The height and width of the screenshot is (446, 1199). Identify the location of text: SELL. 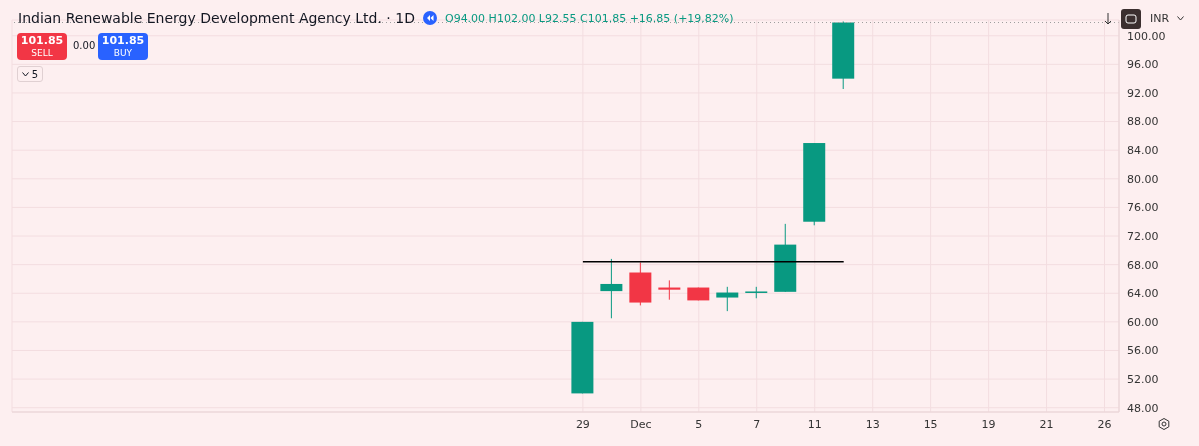
(42, 53).